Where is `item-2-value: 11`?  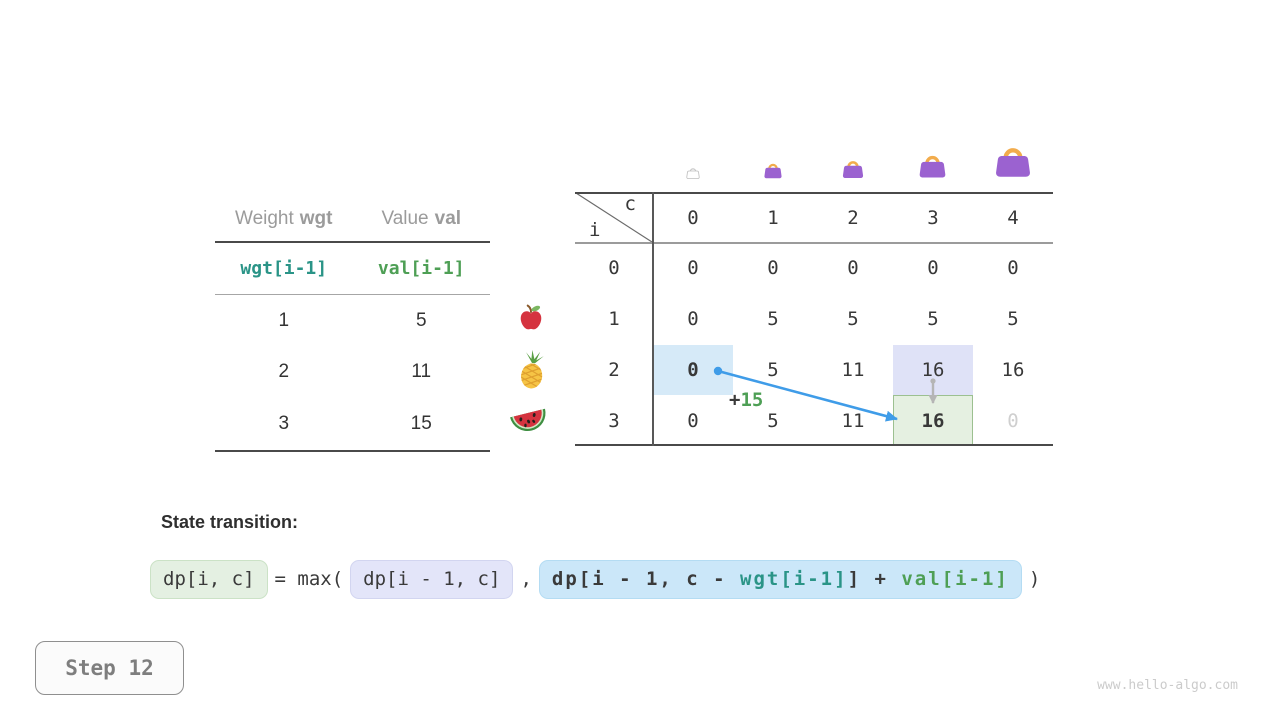 item-2-value: 11 is located at coordinates (421, 372).